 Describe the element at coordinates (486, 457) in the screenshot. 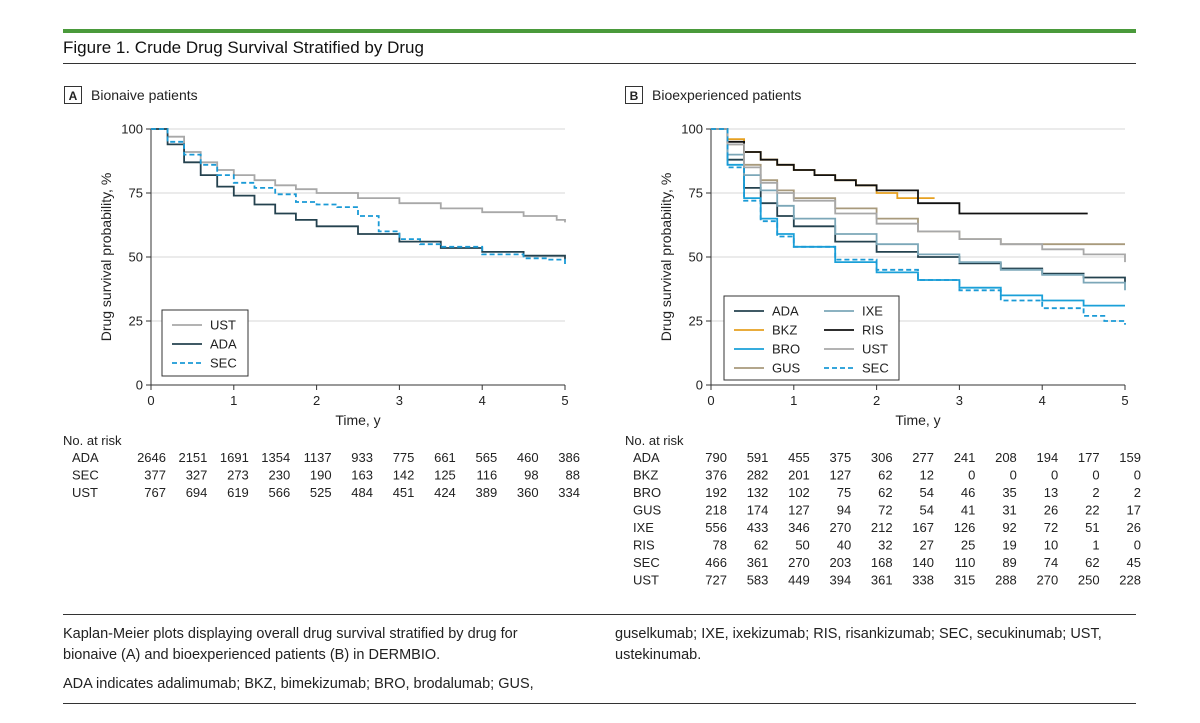

I see `risk-cell: 565` at that location.